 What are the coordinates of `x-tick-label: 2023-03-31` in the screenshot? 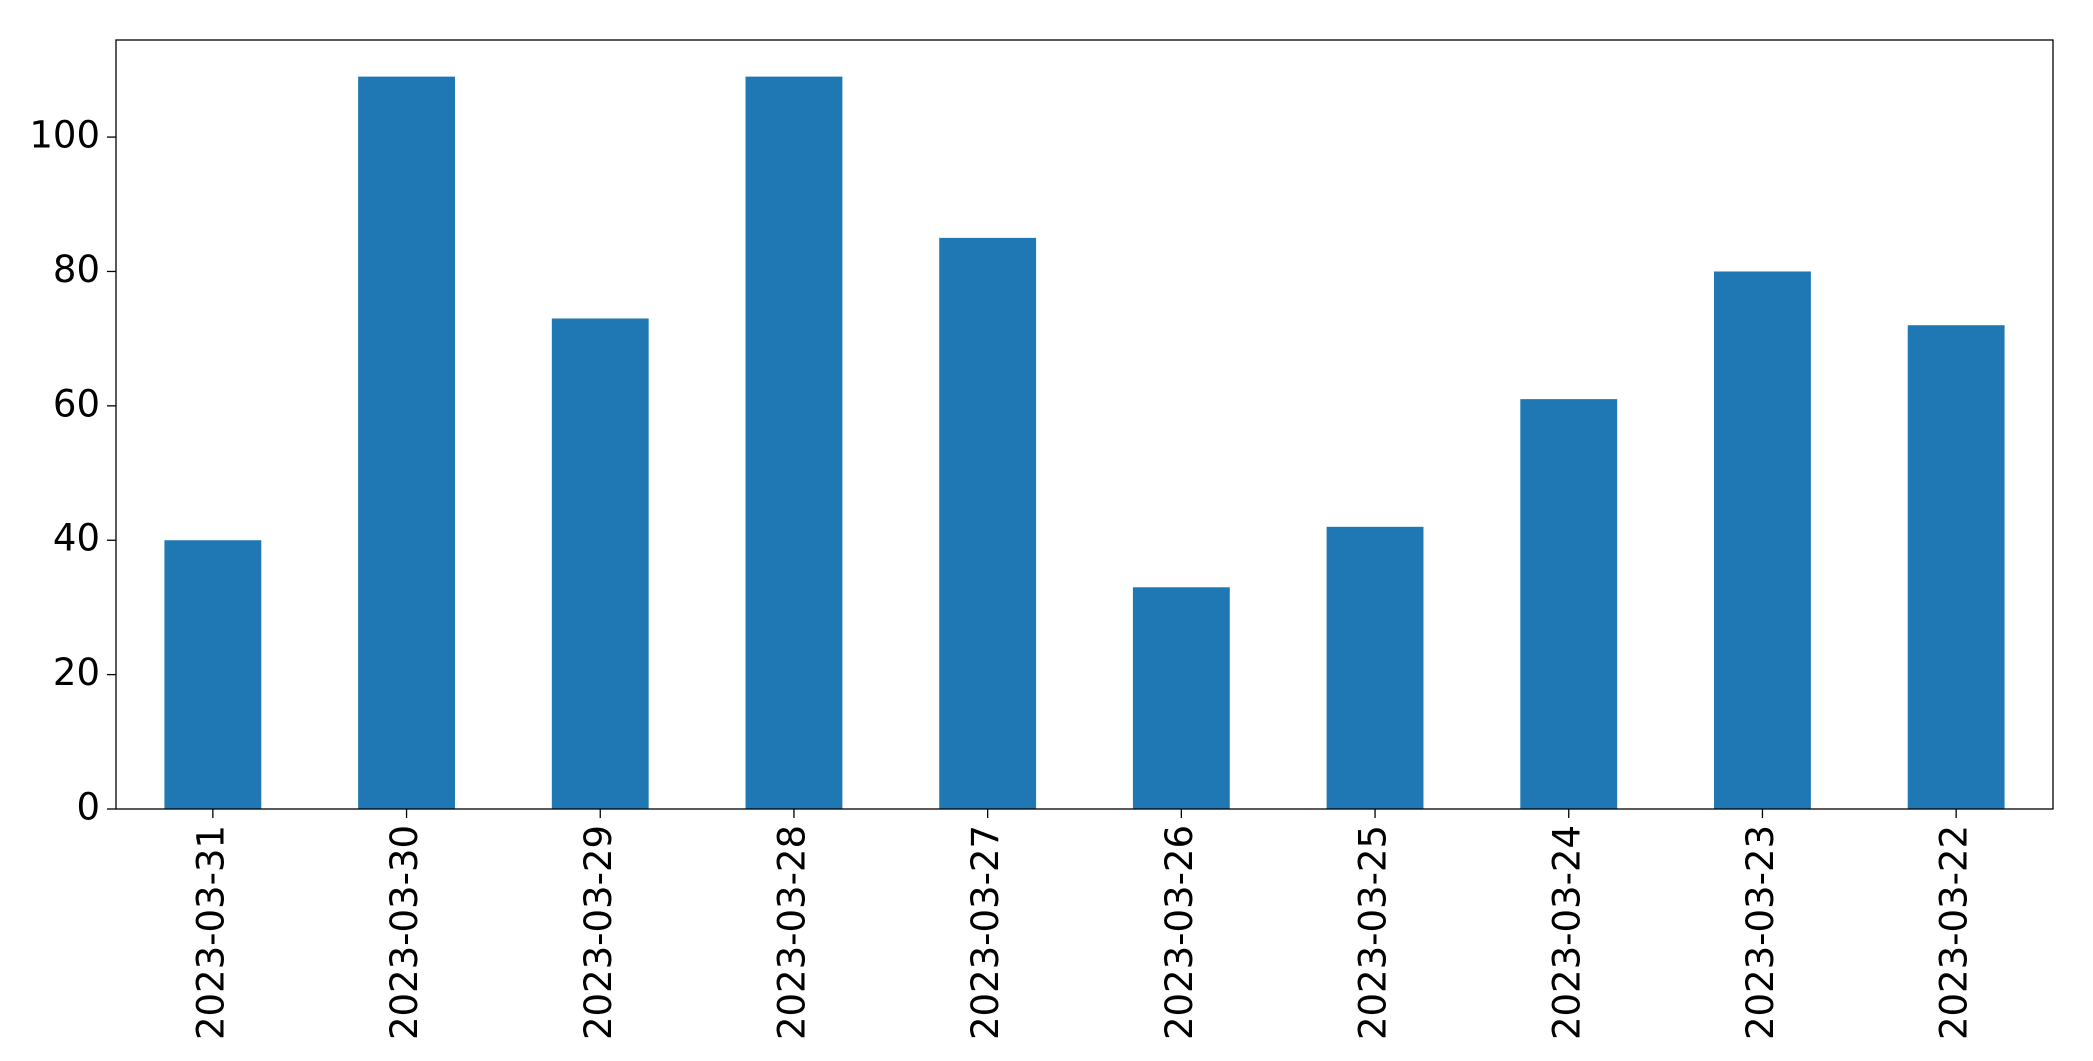 It's located at (210, 932).